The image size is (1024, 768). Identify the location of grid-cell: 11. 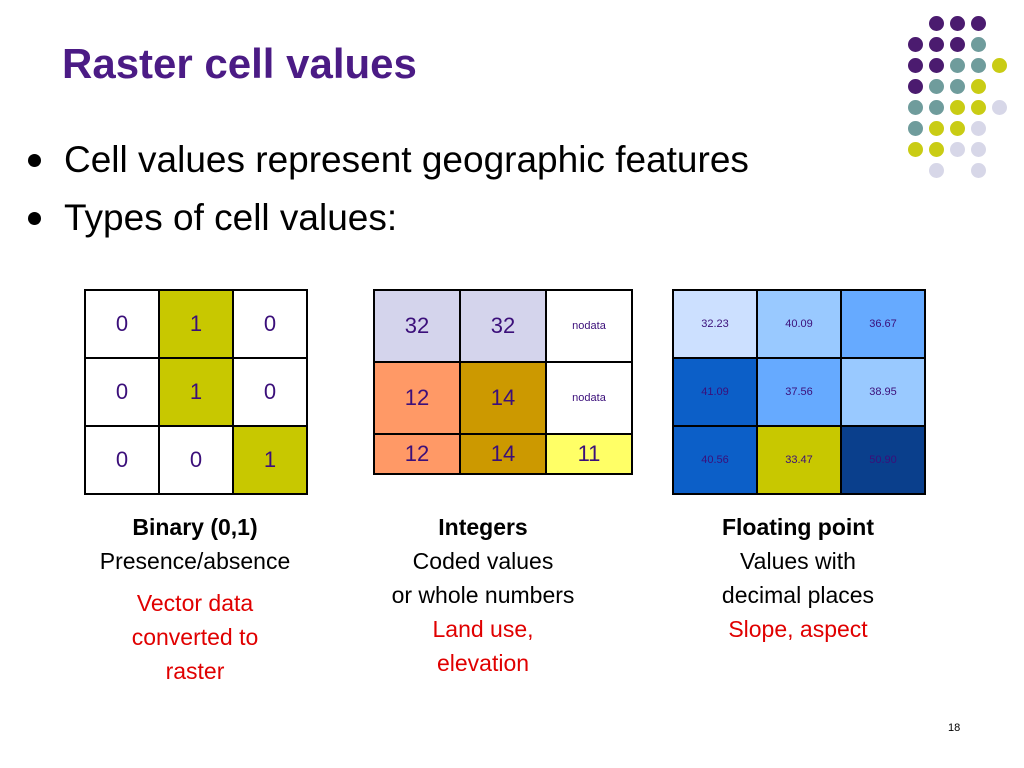
(589, 454).